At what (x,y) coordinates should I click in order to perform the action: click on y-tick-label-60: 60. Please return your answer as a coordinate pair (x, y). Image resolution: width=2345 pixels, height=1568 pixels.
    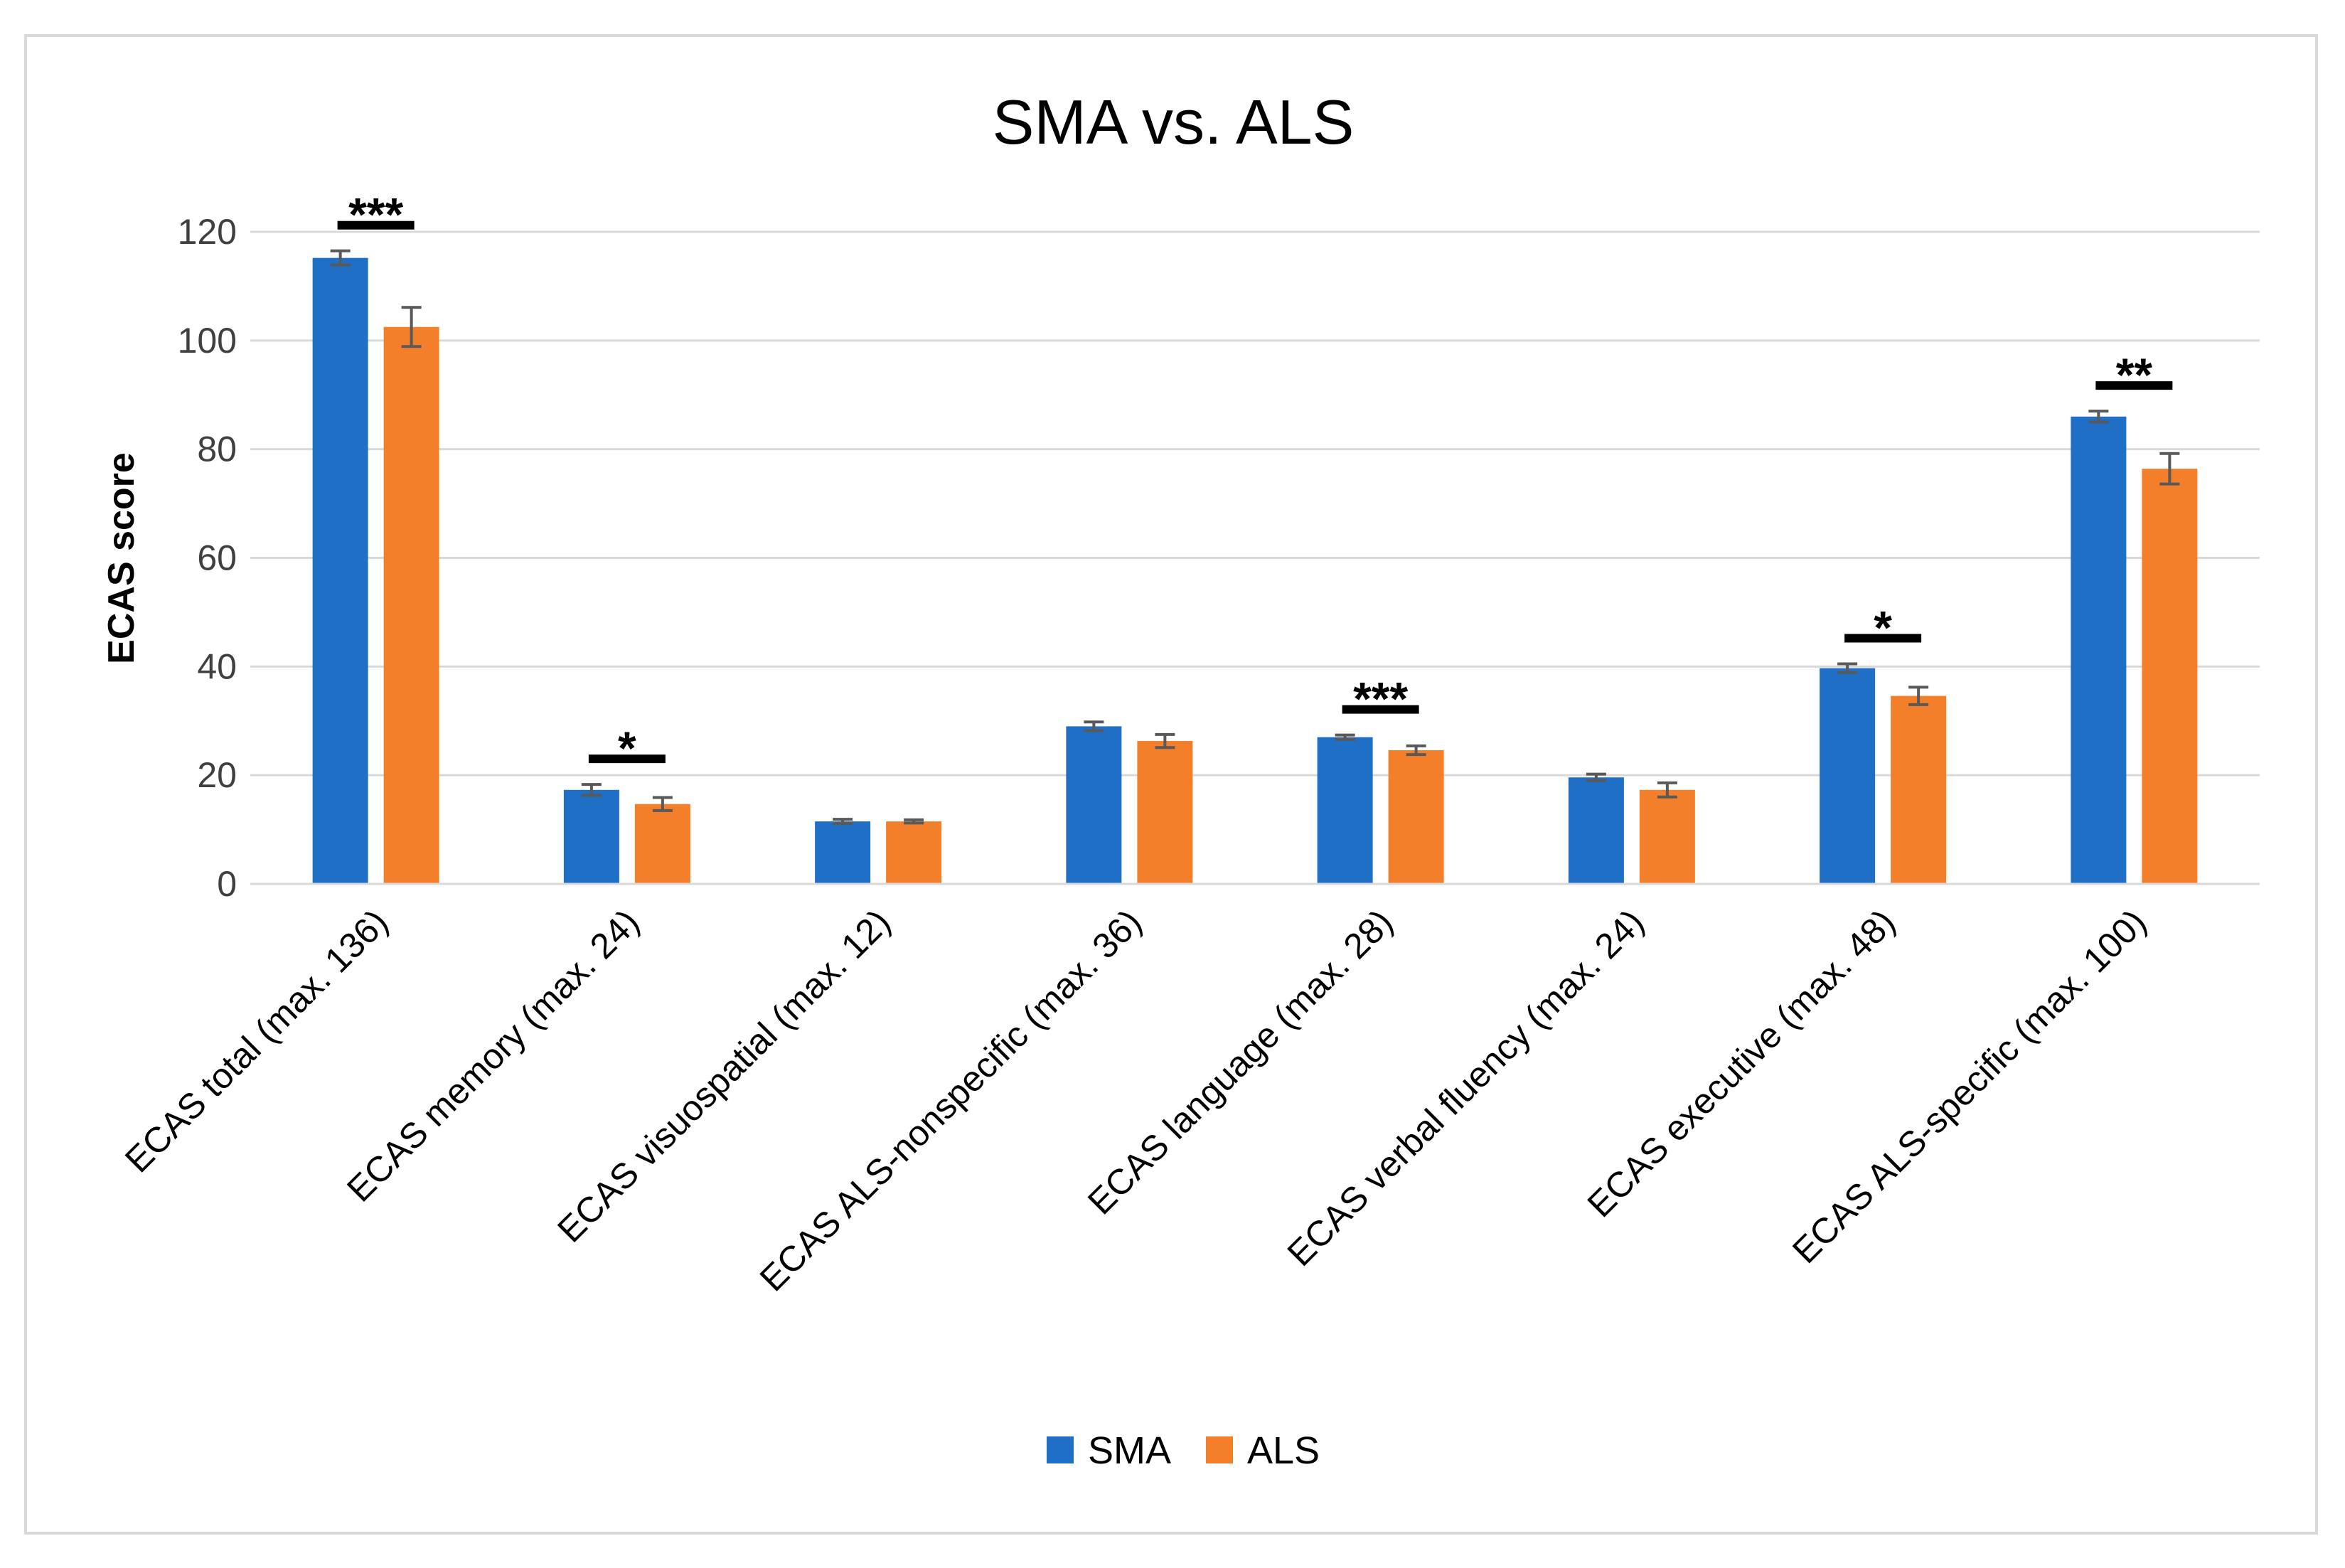
    Looking at the image, I should click on (217, 558).